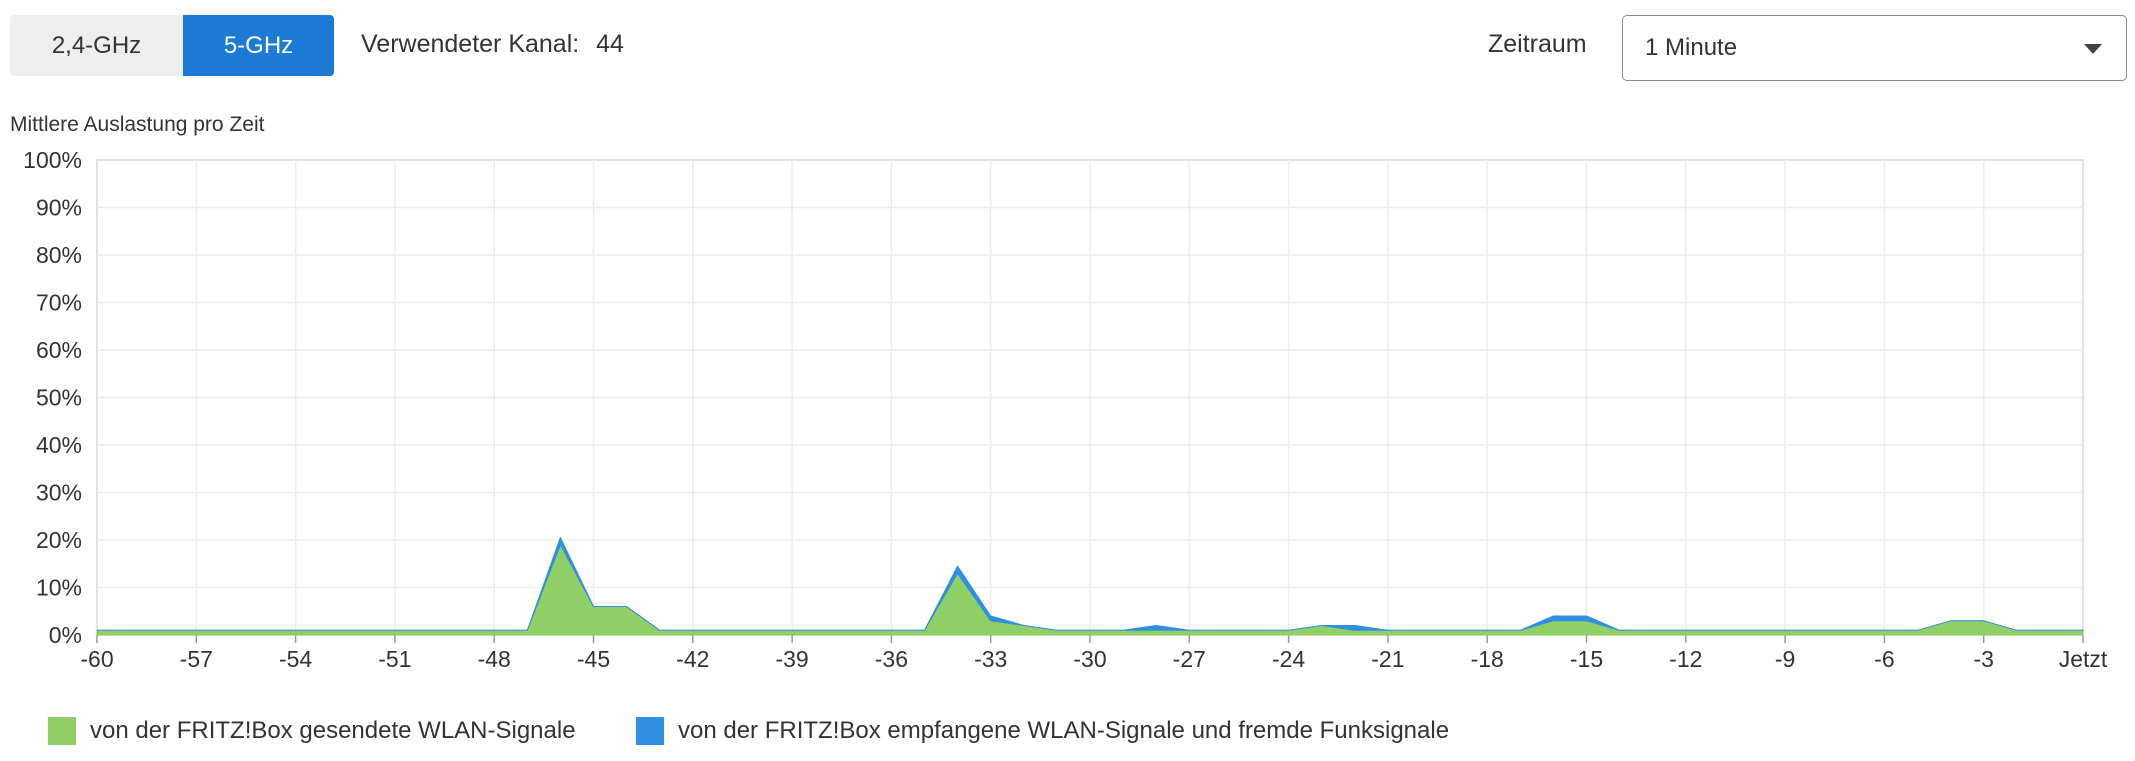 The height and width of the screenshot is (761, 2135). I want to click on x-tick-label: -39, so click(791, 659).